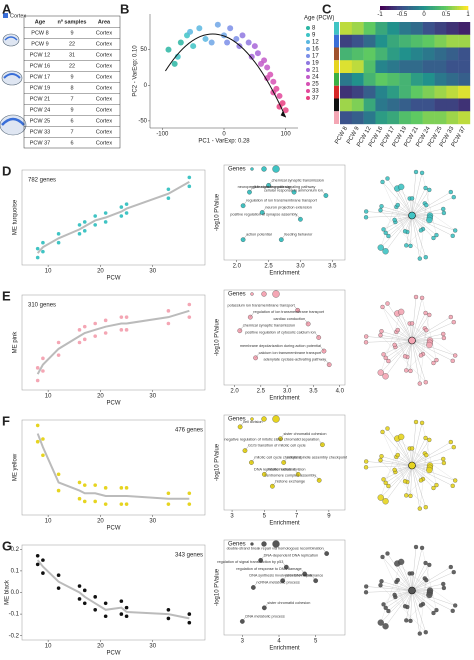 Image resolution: width=474 pixels, height=660 pixels. I want to click on point-label: centromere complex assembly, so click(291, 475).